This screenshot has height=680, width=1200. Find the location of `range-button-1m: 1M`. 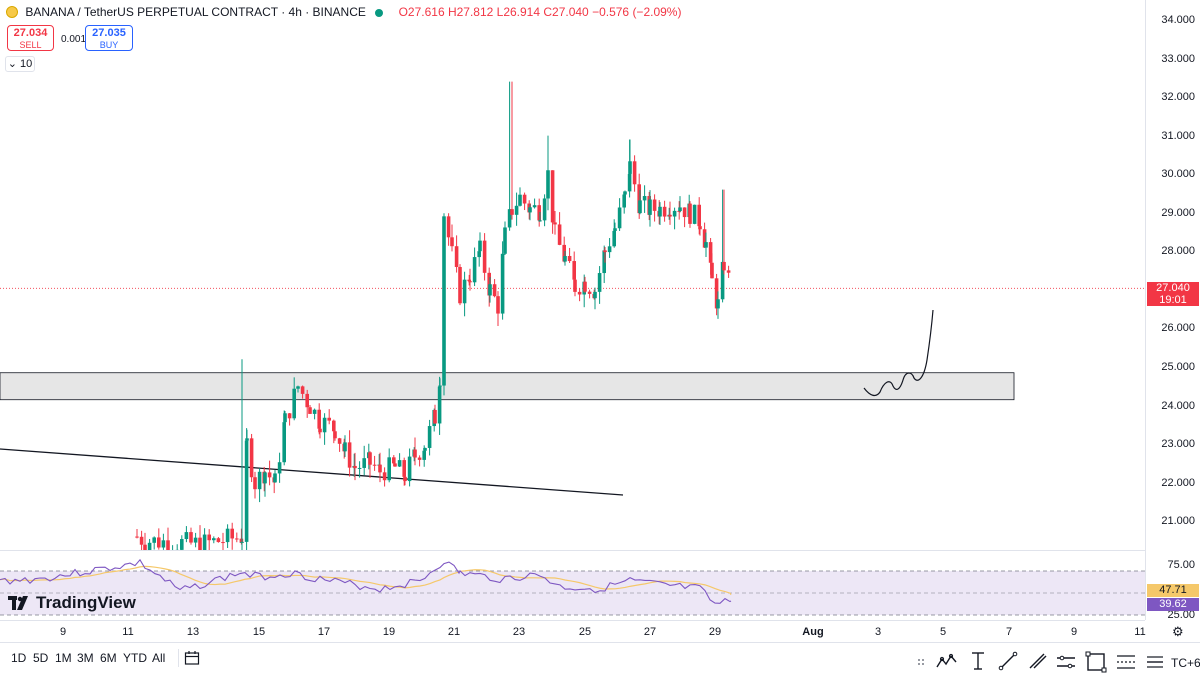

range-button-1m: 1M is located at coordinates (63, 658).